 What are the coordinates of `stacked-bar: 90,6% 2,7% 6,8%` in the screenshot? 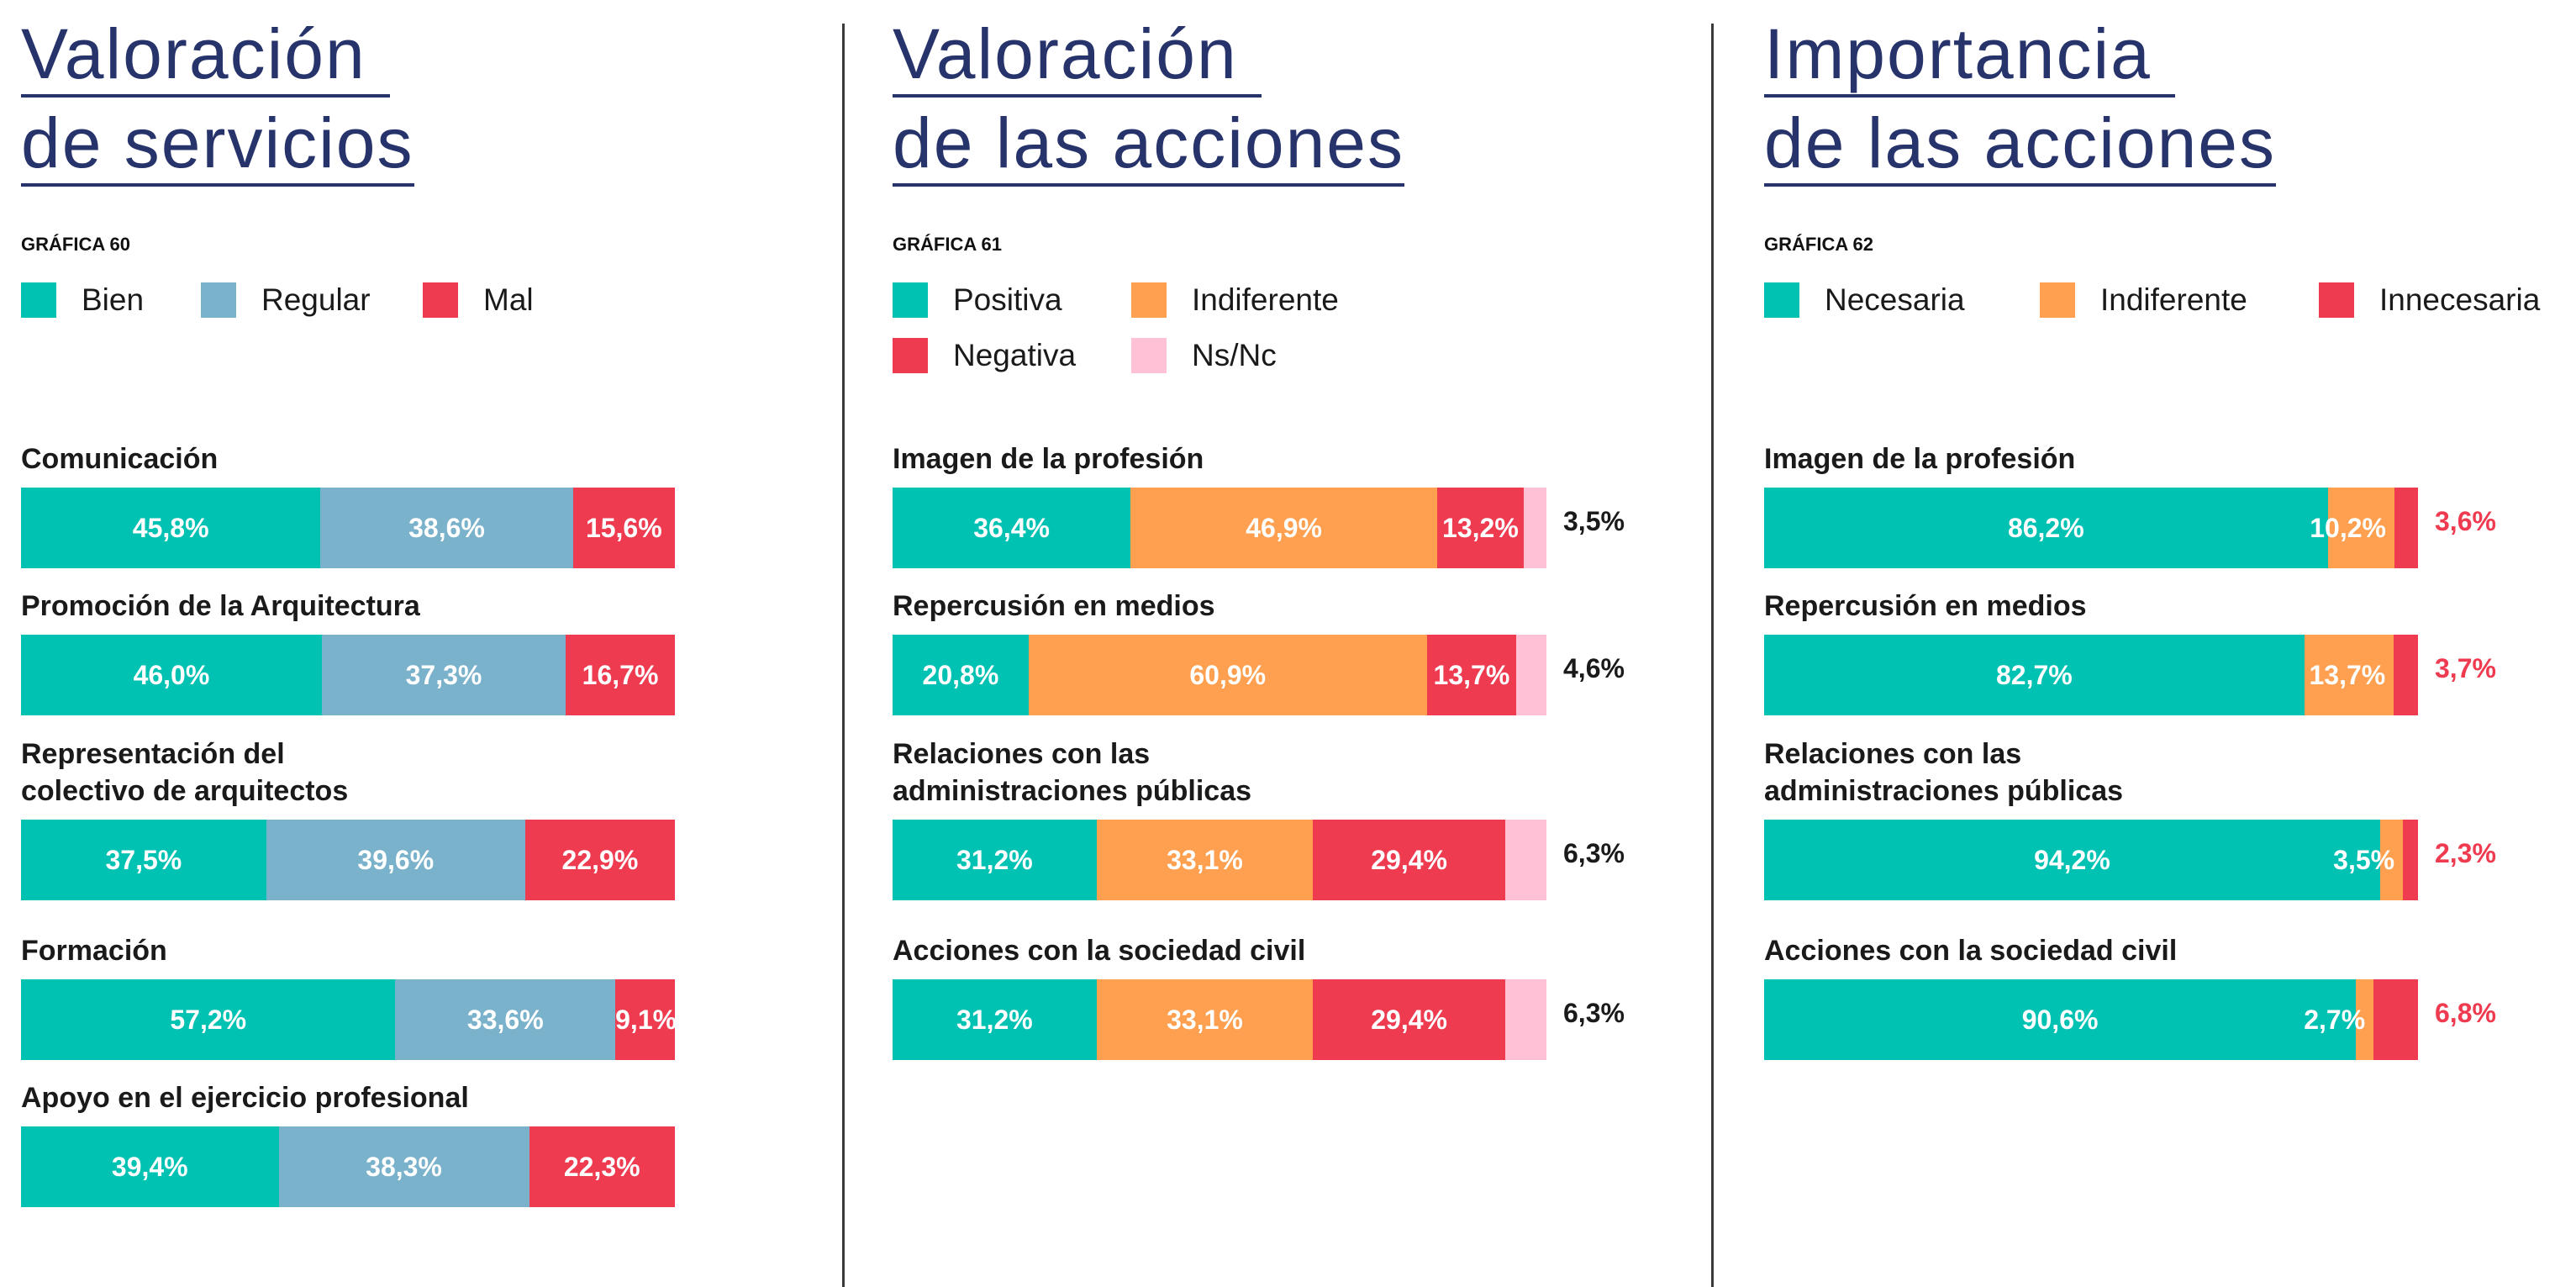 It's located at (2130, 1019).